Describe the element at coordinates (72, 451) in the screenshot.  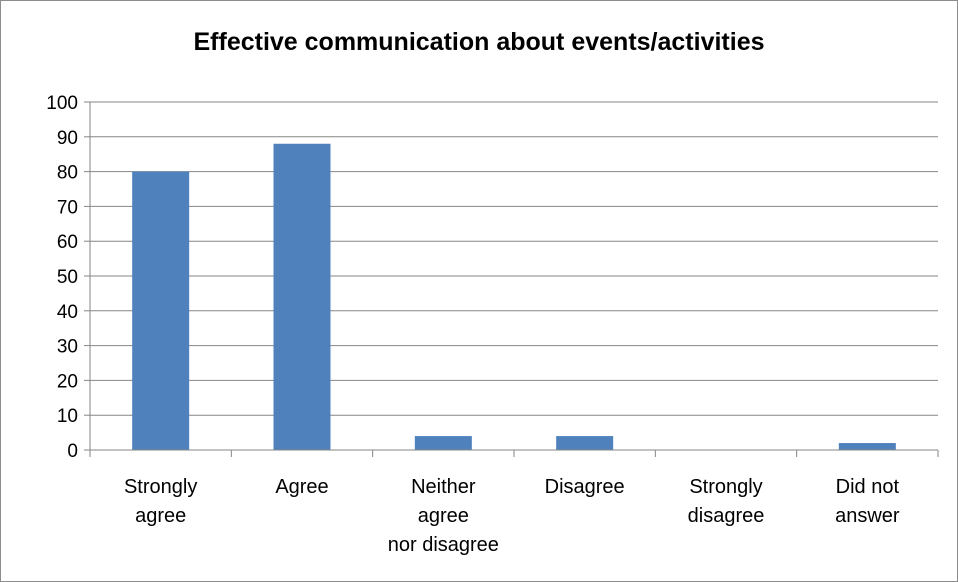
I see `y-tick-label: 0` at that location.